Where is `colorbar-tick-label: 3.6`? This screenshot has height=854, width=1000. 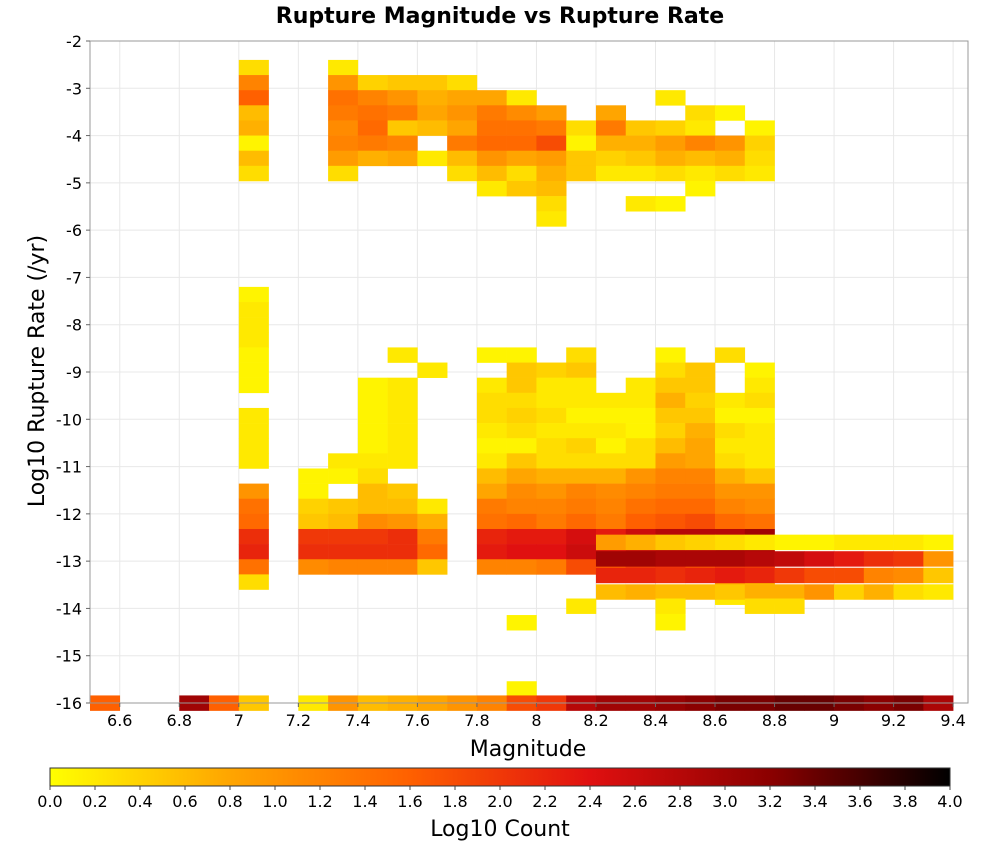 colorbar-tick-label: 3.6 is located at coordinates (859, 801).